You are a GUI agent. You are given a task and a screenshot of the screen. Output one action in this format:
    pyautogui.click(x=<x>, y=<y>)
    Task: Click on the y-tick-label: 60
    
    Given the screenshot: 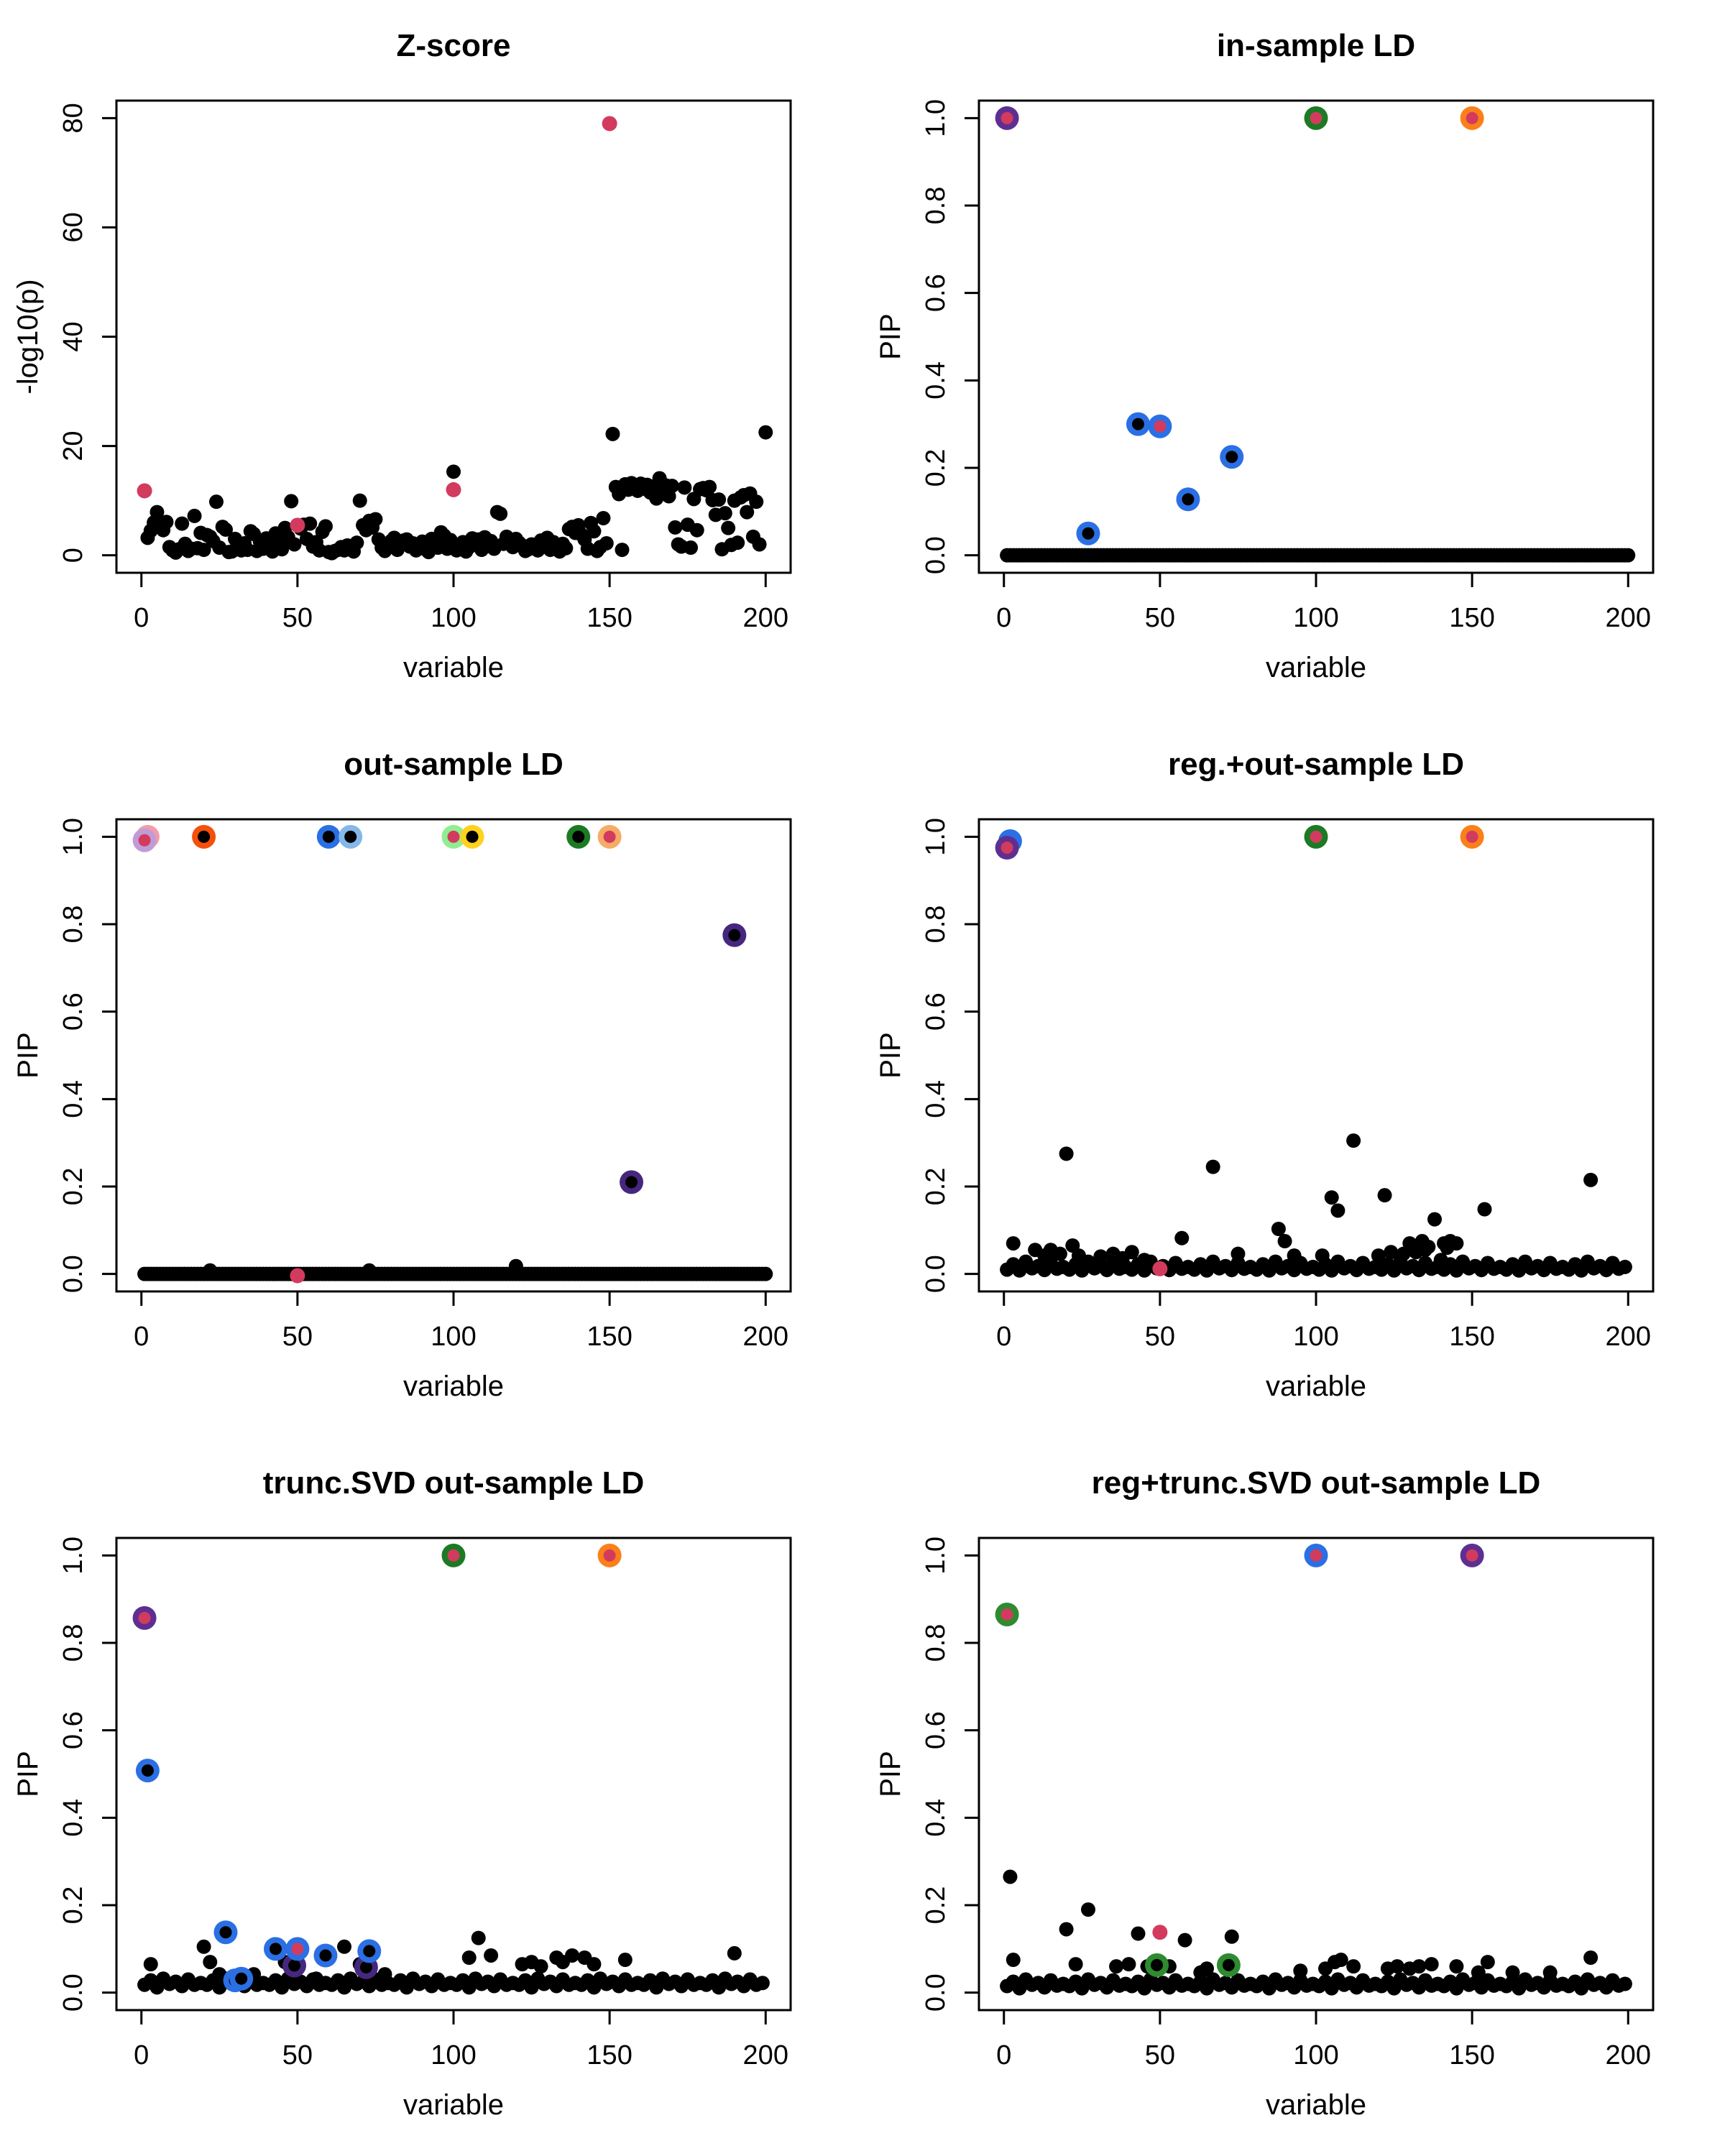 What is the action you would take?
    pyautogui.click(x=73, y=227)
    